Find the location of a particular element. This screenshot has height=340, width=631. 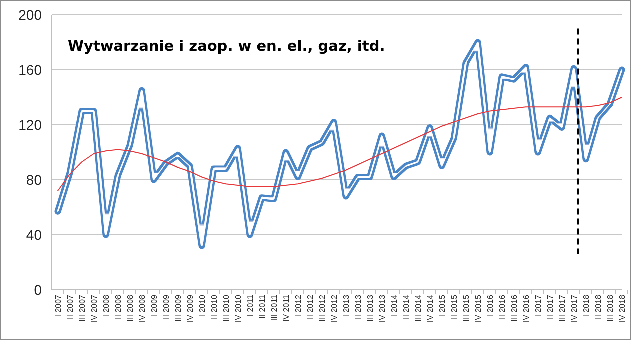

x-tick-label: II 2007 is located at coordinates (70, 307).